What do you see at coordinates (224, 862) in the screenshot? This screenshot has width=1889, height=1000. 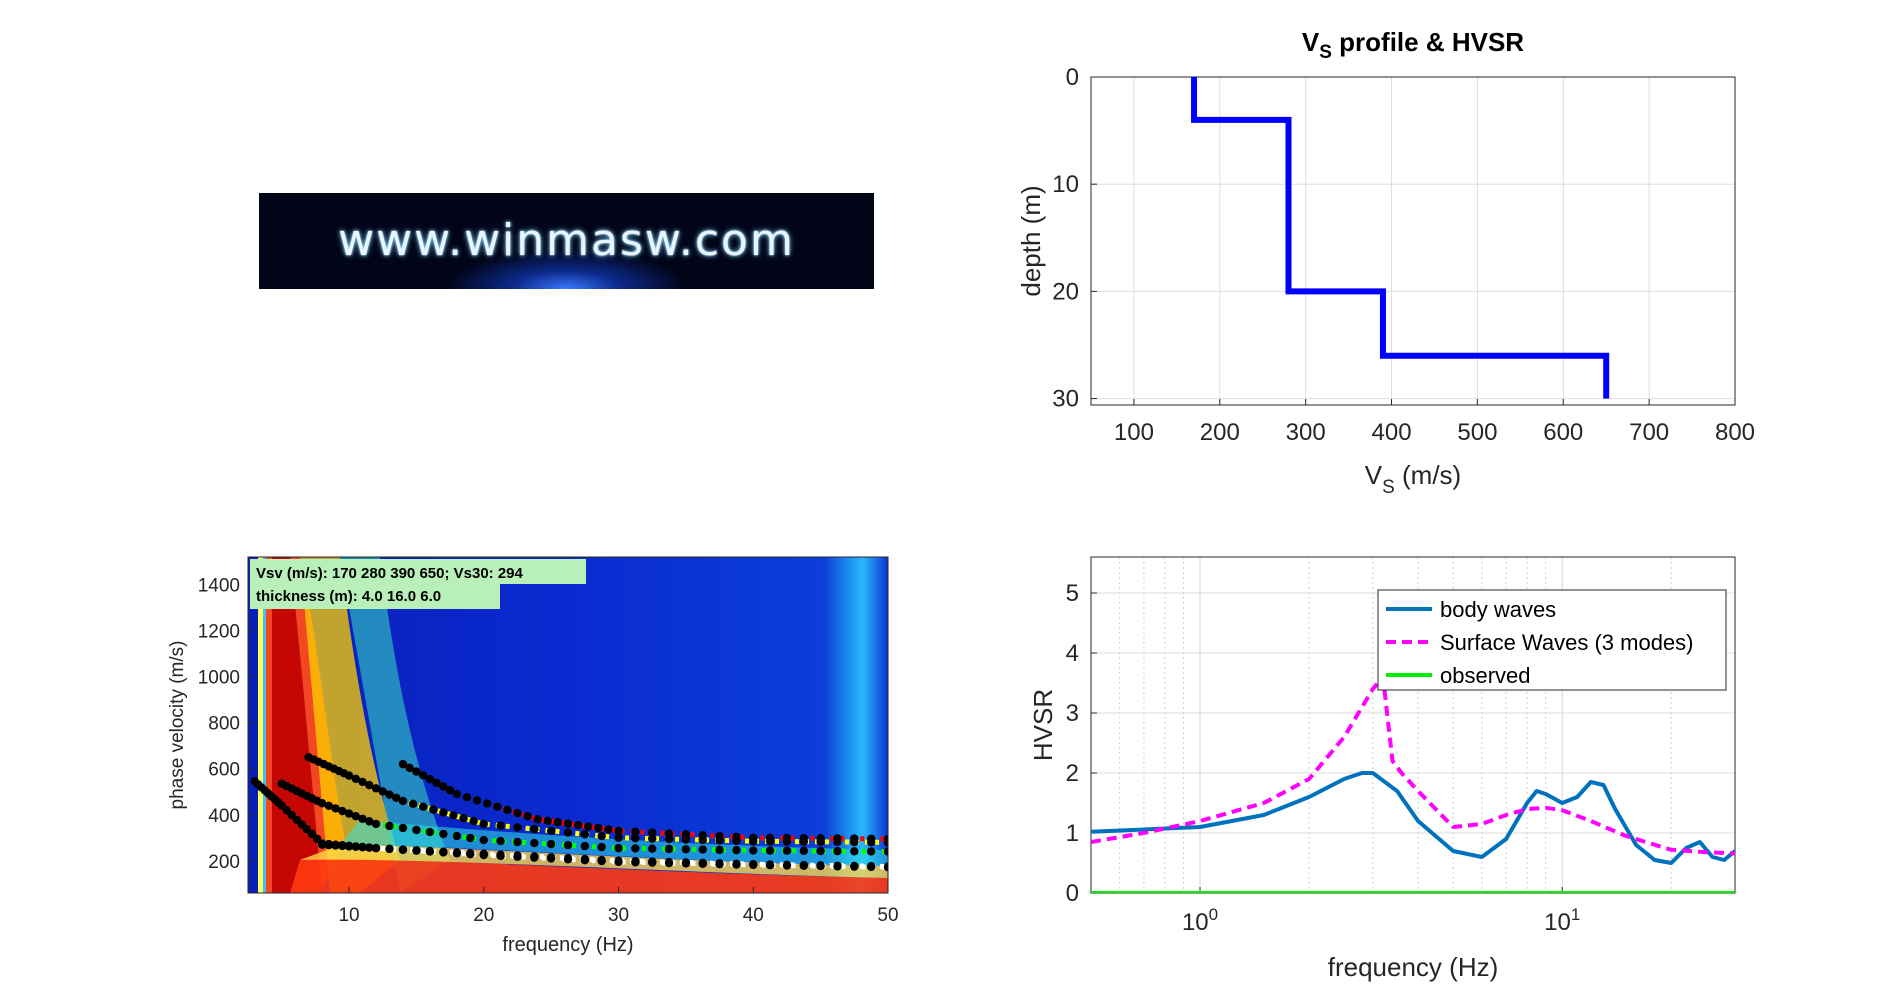 I see `disp-ytick-label: 200` at bounding box center [224, 862].